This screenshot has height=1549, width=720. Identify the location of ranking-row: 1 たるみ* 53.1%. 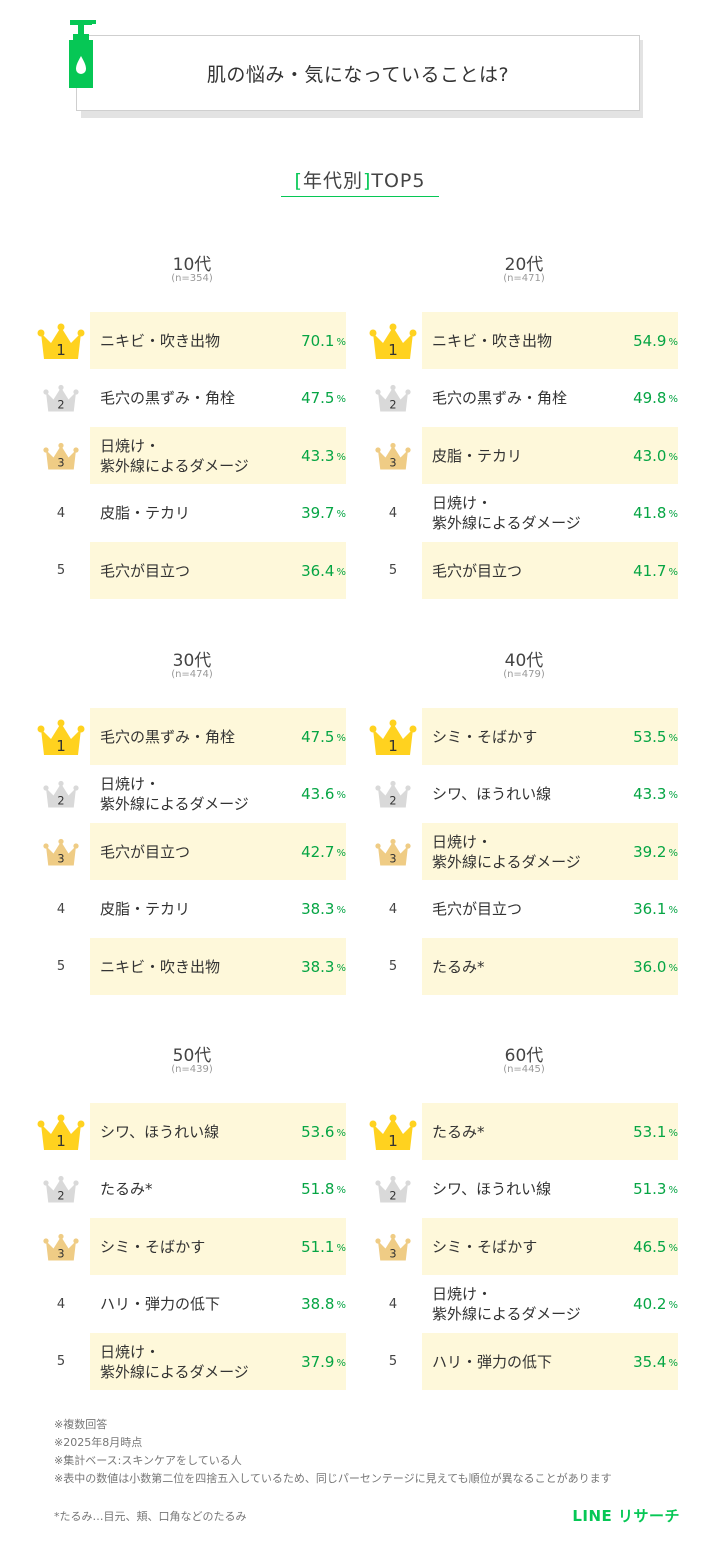
(524, 1131).